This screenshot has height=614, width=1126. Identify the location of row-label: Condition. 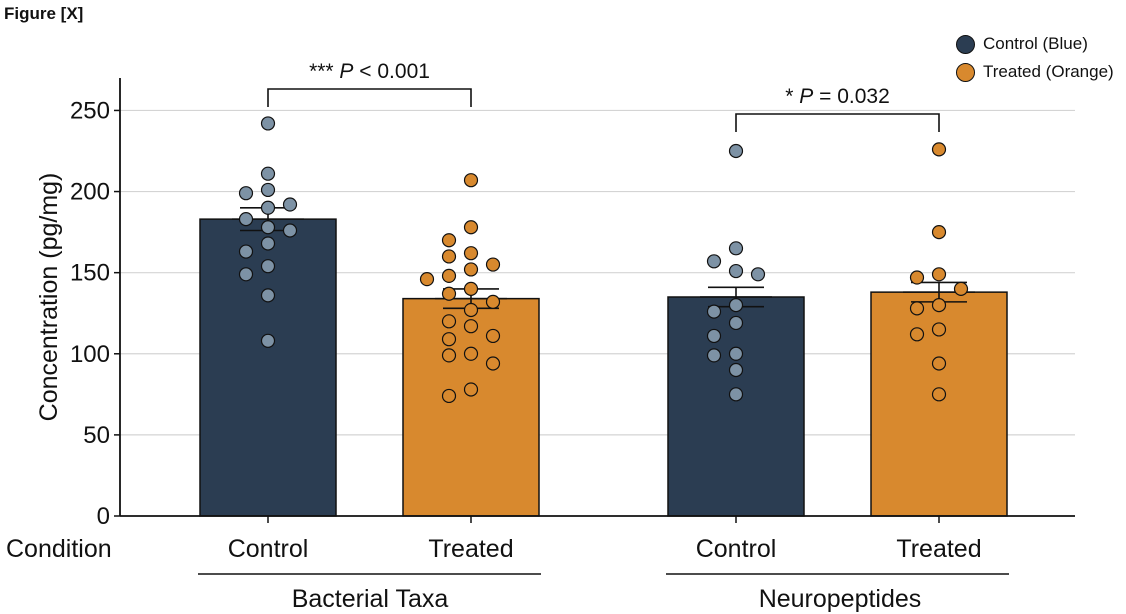
(59, 549).